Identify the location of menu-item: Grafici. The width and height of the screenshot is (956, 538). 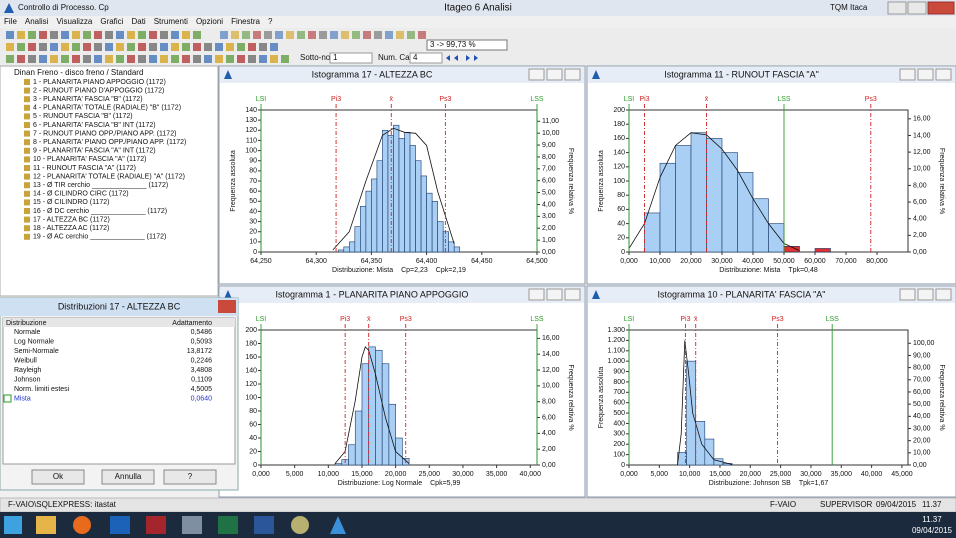
(111, 21).